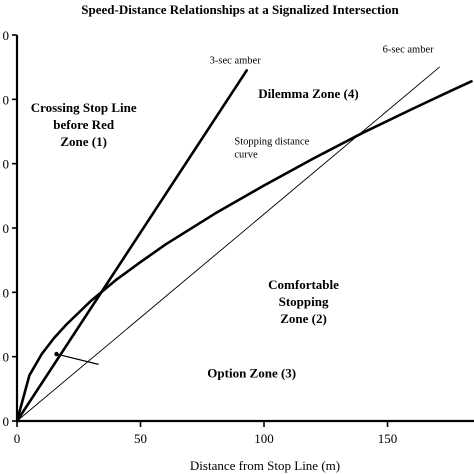 This screenshot has height=474, width=474. I want to click on amber6-label: 6-sec amber, so click(409, 49).